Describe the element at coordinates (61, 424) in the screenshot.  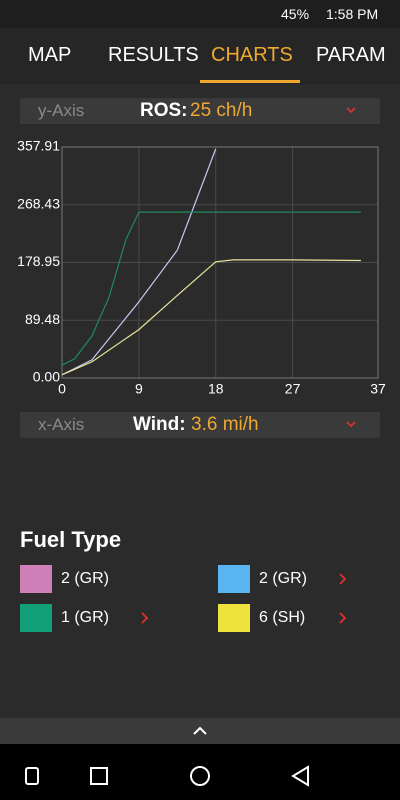
I see `selector-label: x-Axis` at that location.